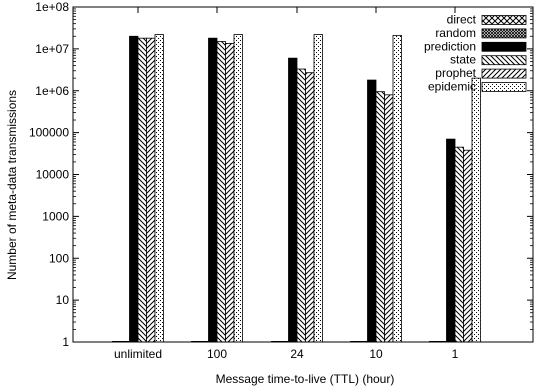  I want to click on legend-label-prophet: prophet, so click(455, 73).